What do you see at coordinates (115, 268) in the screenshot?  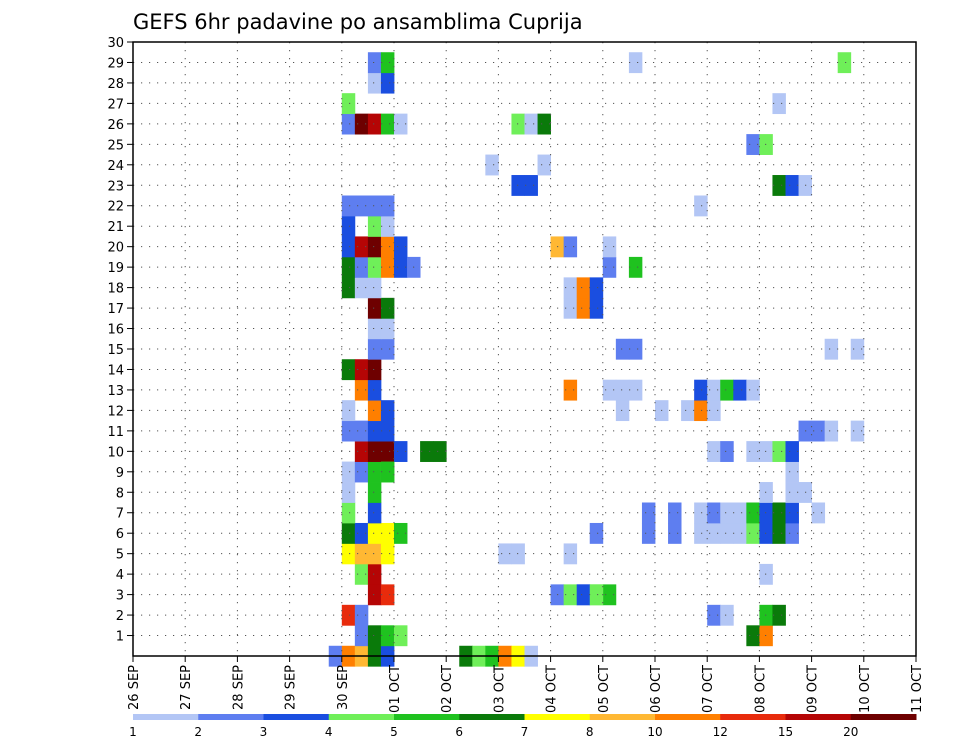 I see `y-tick-label: 19` at bounding box center [115, 268].